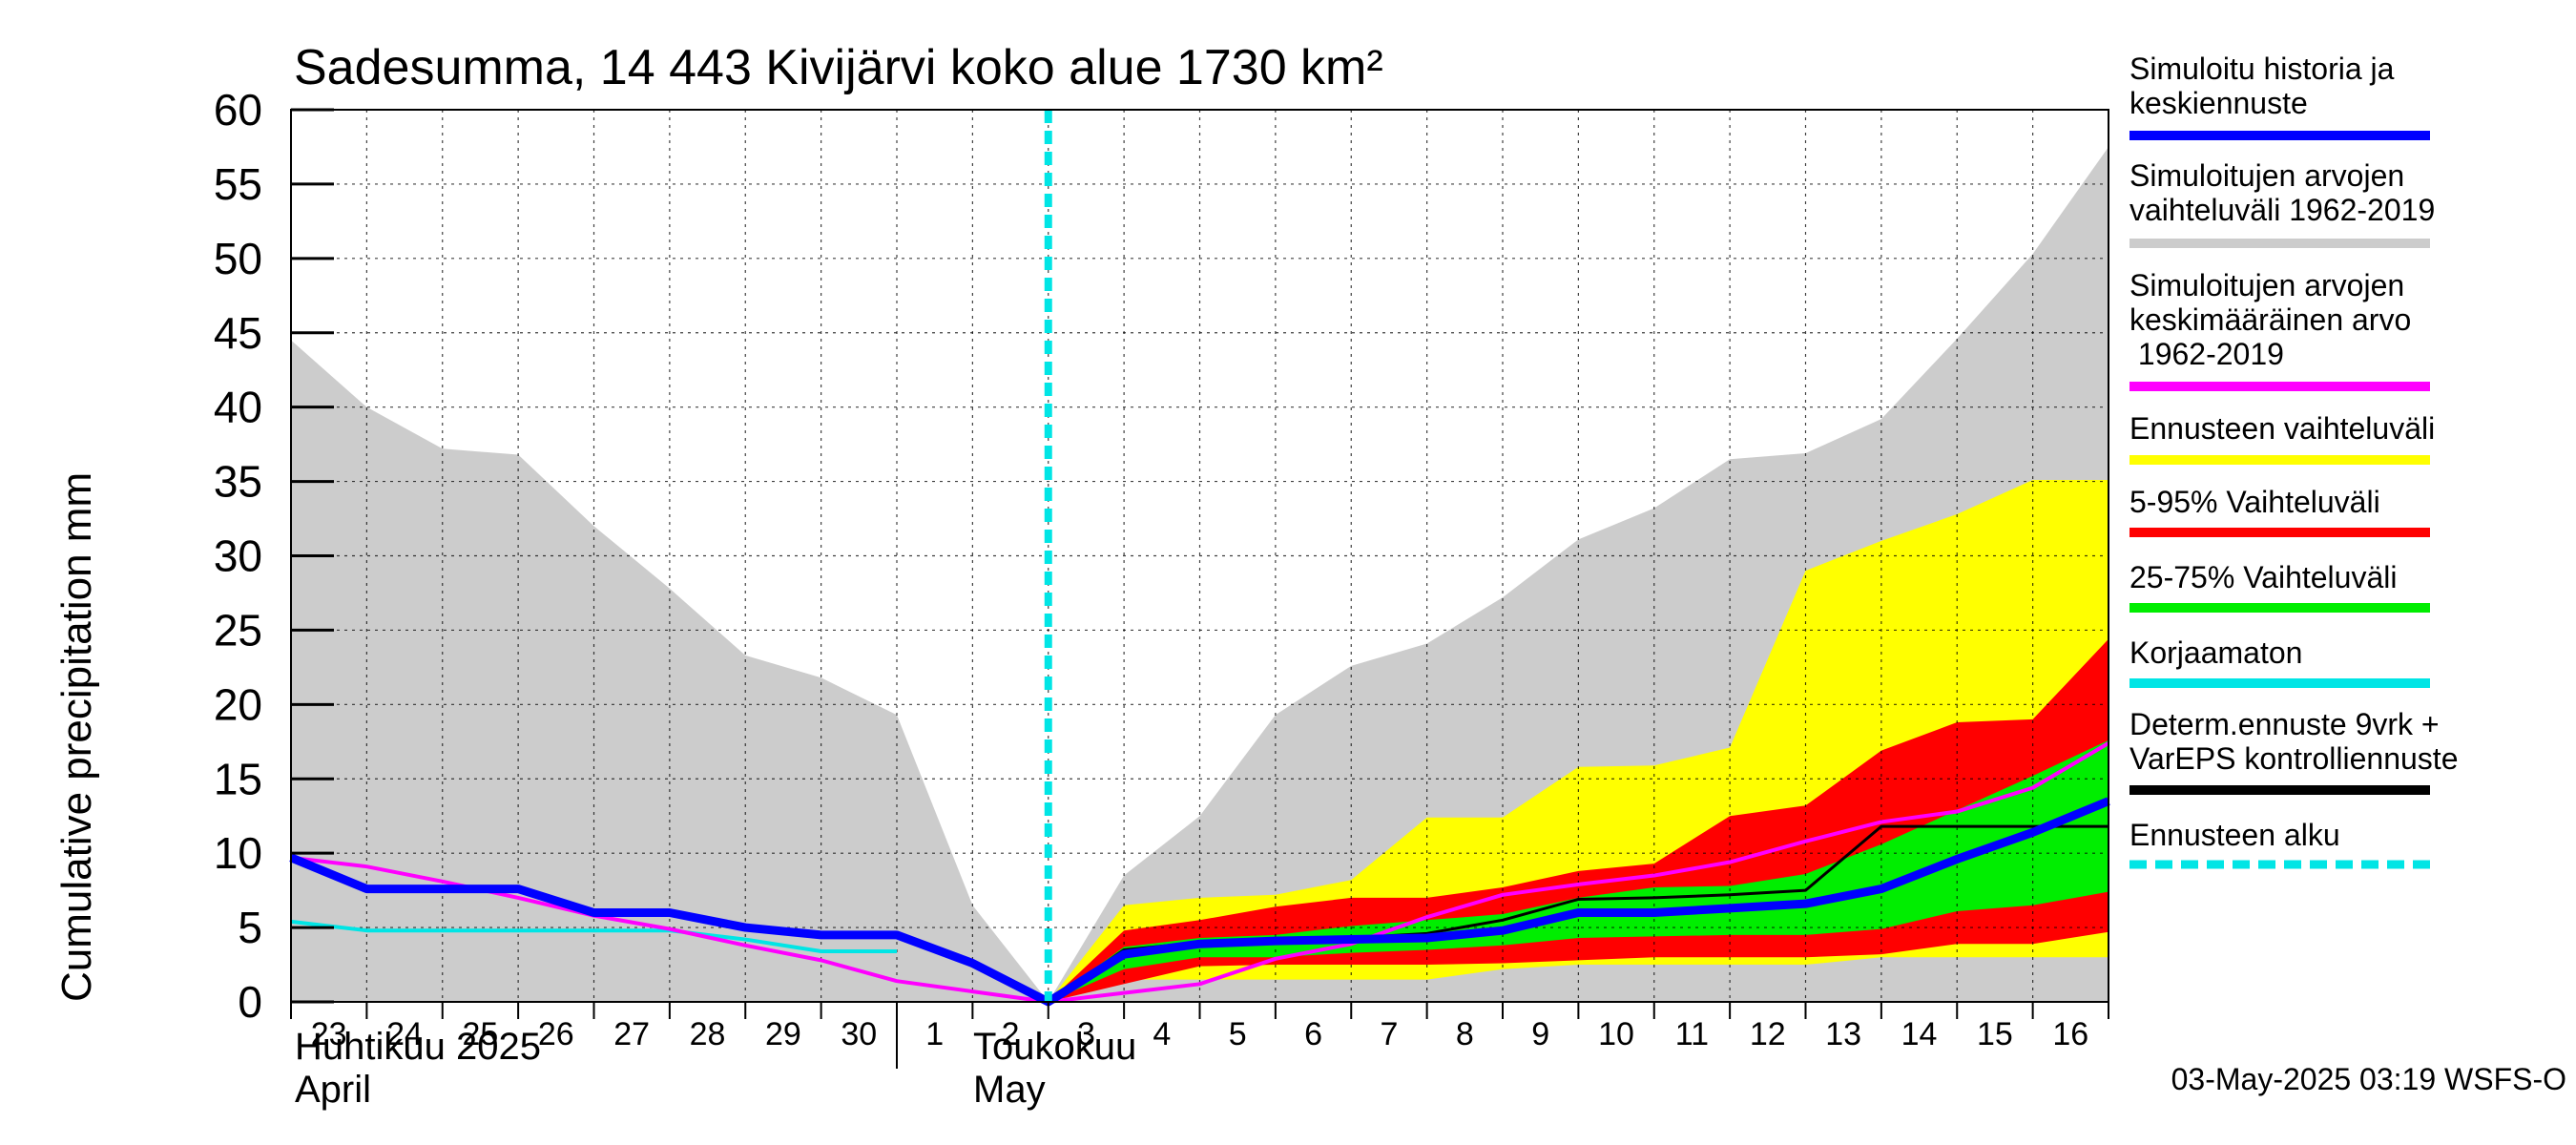 This screenshot has width=2576, height=1145. Describe the element at coordinates (329, 1034) in the screenshot. I see `x-tick-label: 23` at that location.